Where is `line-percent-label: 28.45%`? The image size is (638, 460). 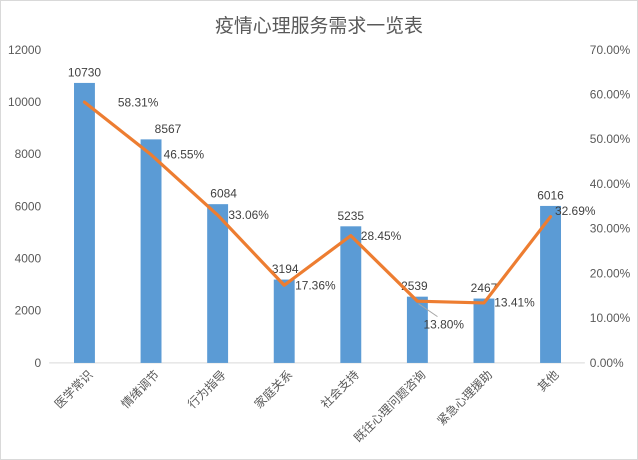 line-percent-label: 28.45% is located at coordinates (381, 236).